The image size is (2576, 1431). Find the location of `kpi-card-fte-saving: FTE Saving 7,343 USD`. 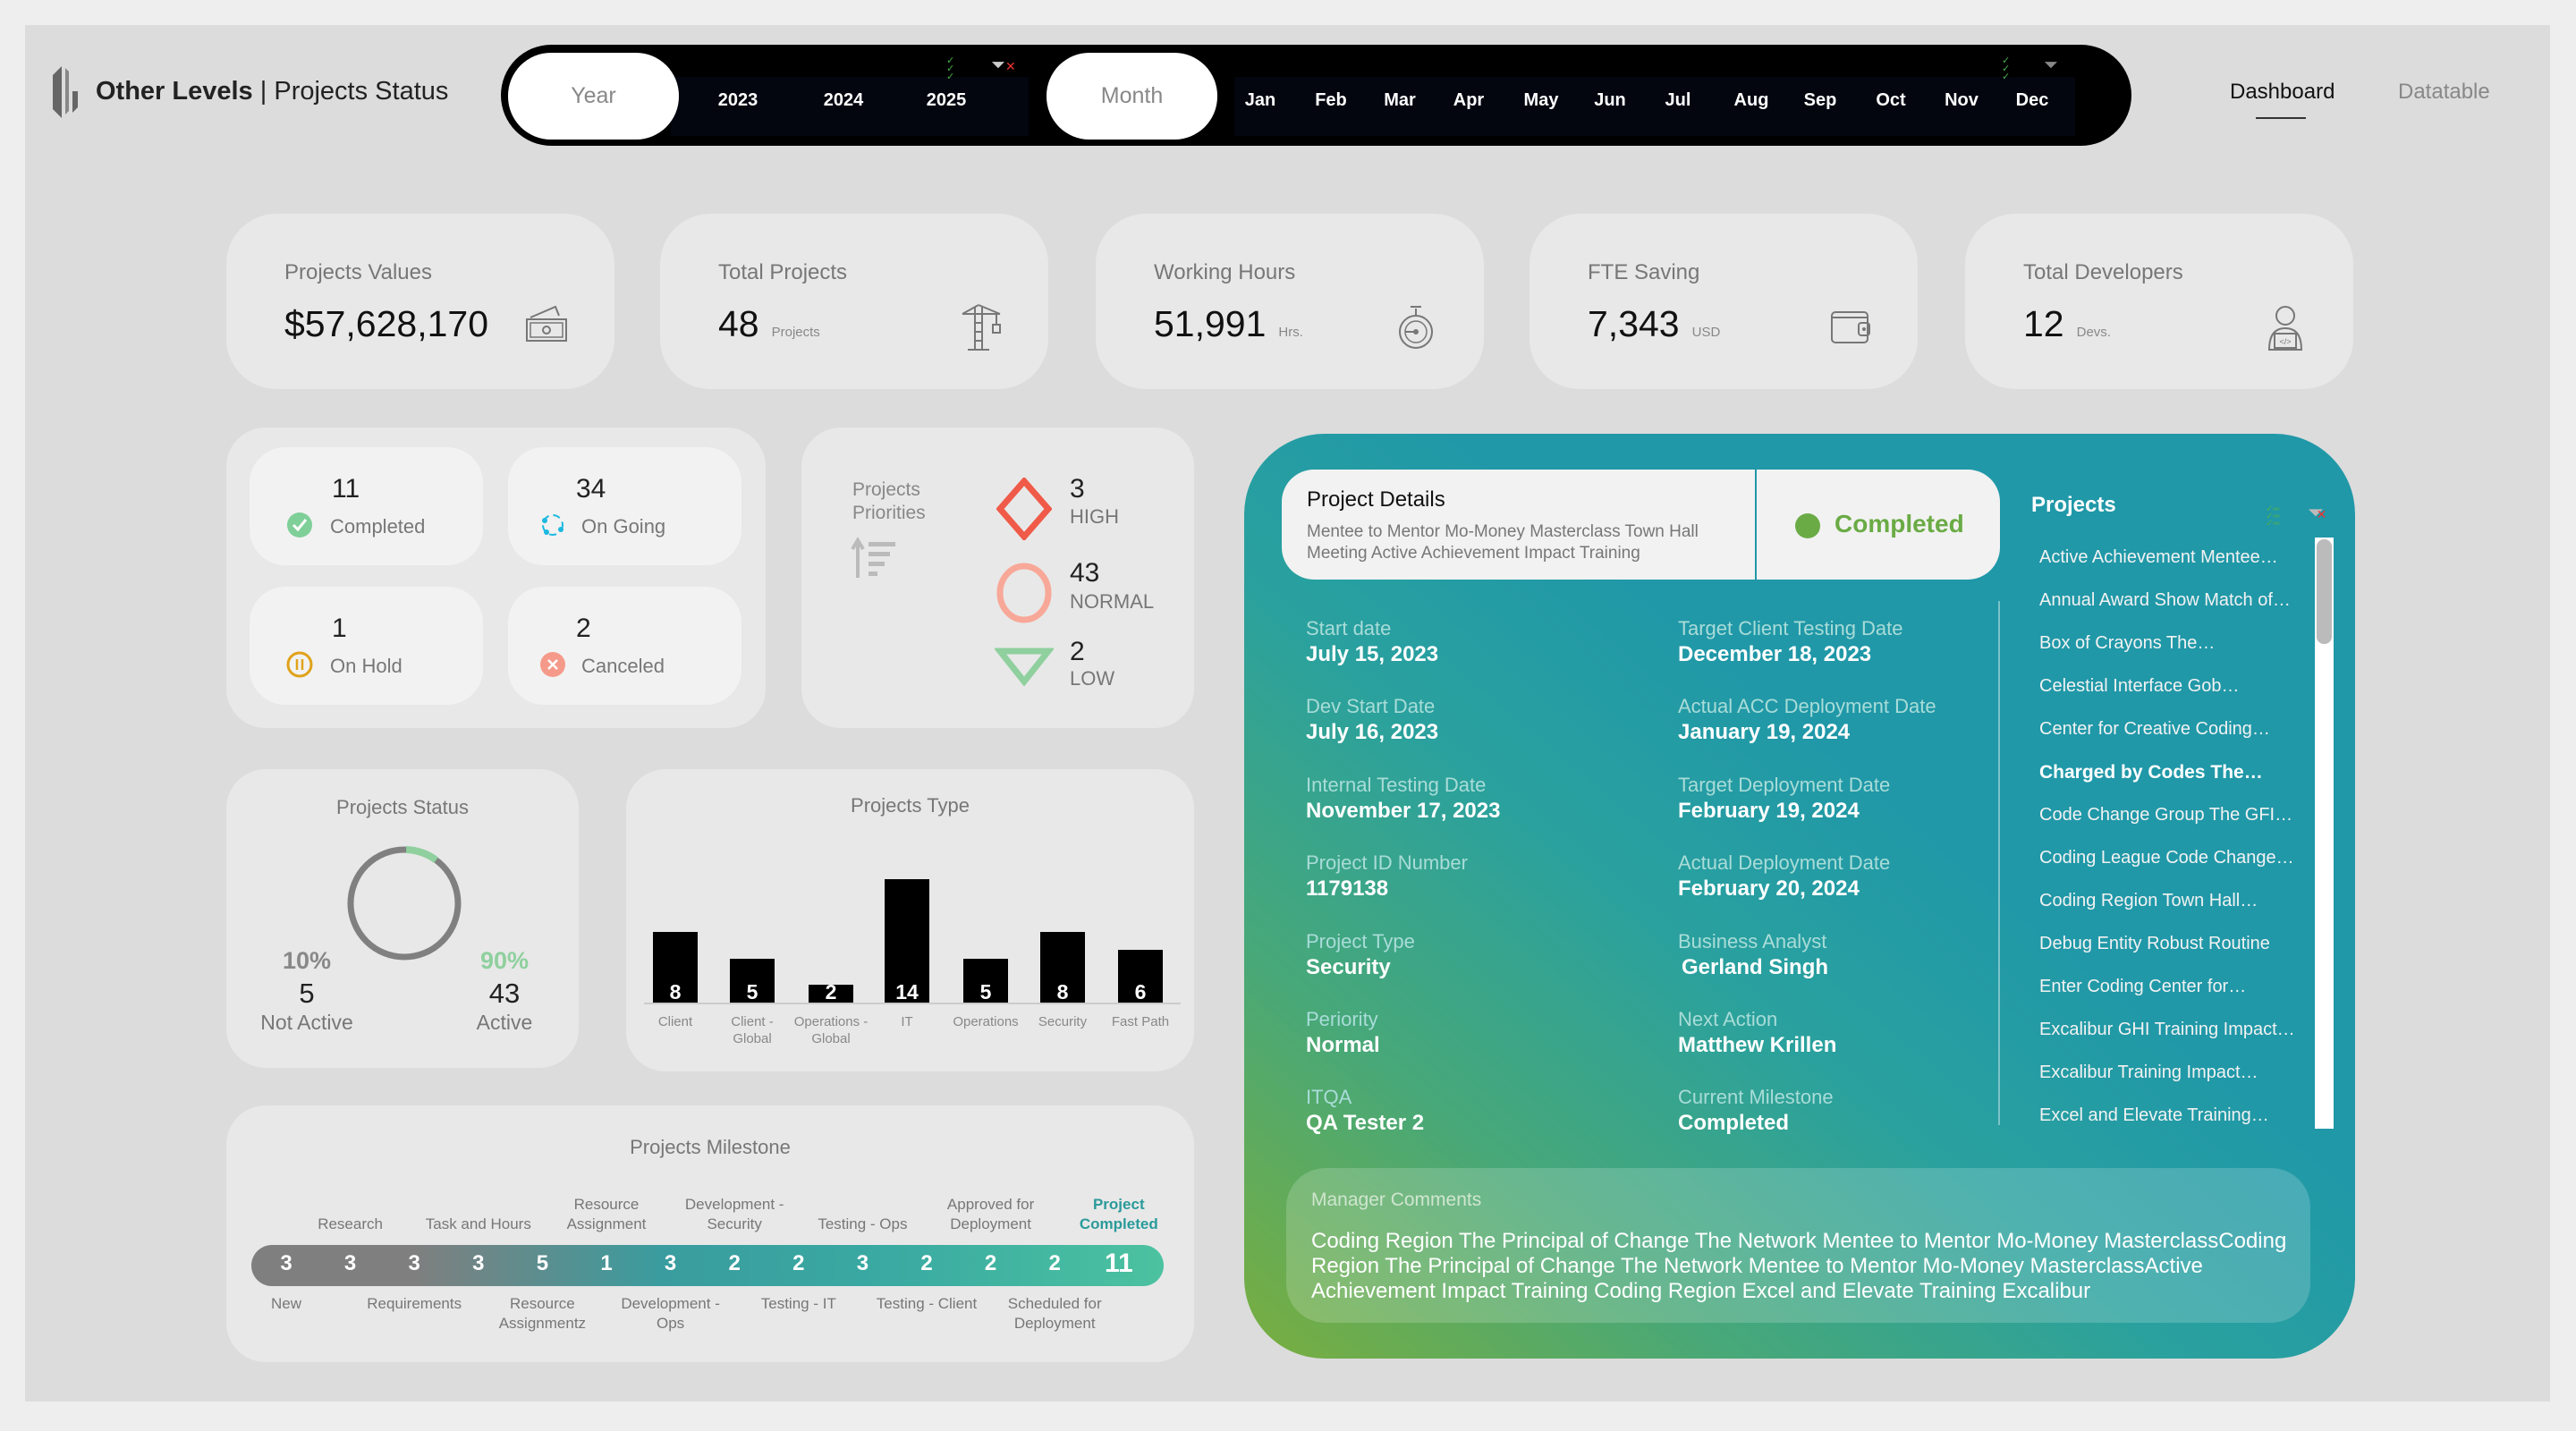

kpi-card-fte-saving: FTE Saving 7,343 USD is located at coordinates (1724, 301).